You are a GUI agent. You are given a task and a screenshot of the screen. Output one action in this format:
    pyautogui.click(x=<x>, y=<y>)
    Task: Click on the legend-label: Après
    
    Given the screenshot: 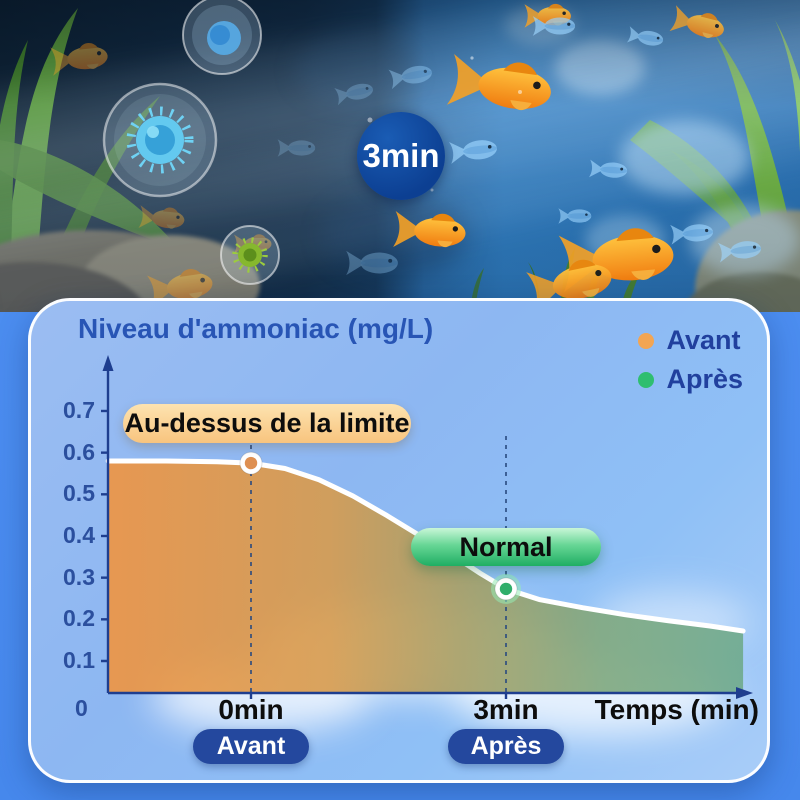 What is the action you would take?
    pyautogui.click(x=704, y=379)
    